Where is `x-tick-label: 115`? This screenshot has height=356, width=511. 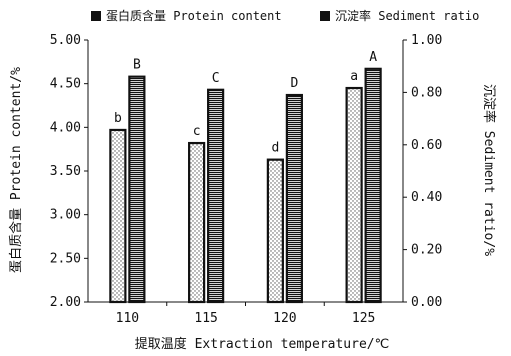
x-tick-label: 115 is located at coordinates (205, 318).